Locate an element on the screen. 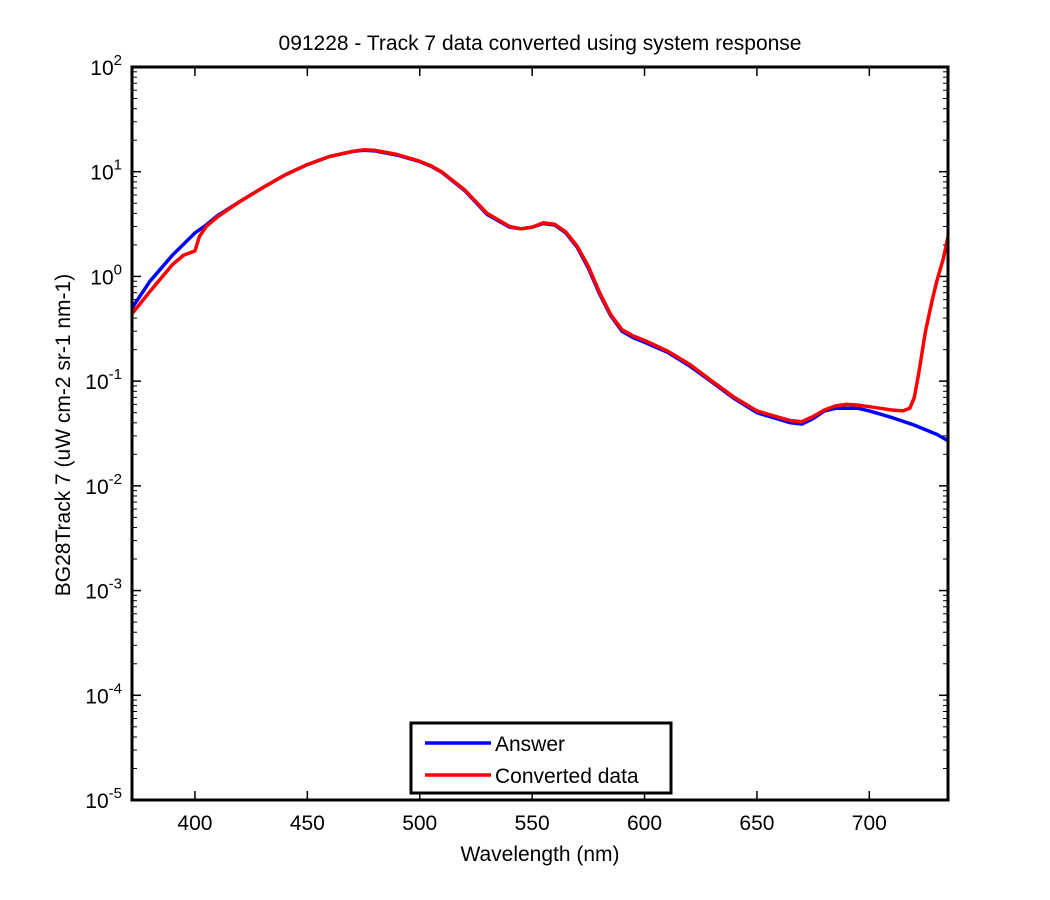 This screenshot has width=1050, height=900. legend: Answer Converted data is located at coordinates (541, 758).